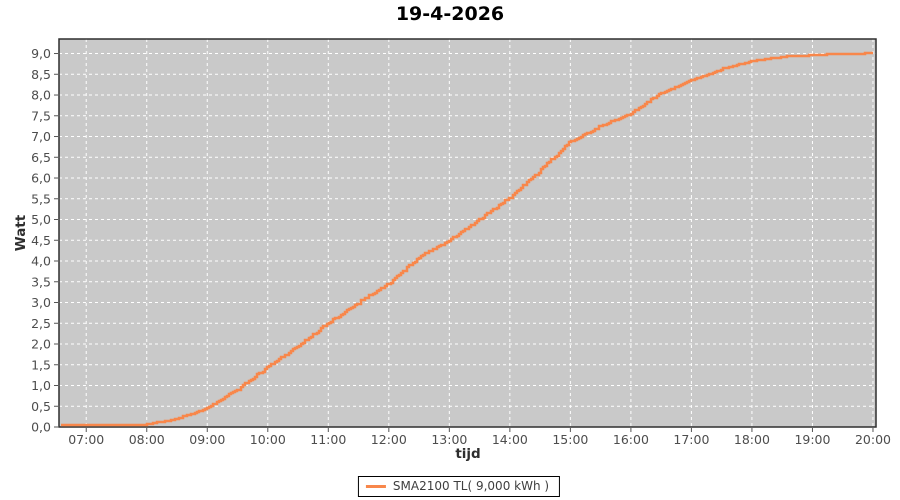  Describe the element at coordinates (41, 53) in the screenshot. I see `y-tick-label: 9,0` at that location.